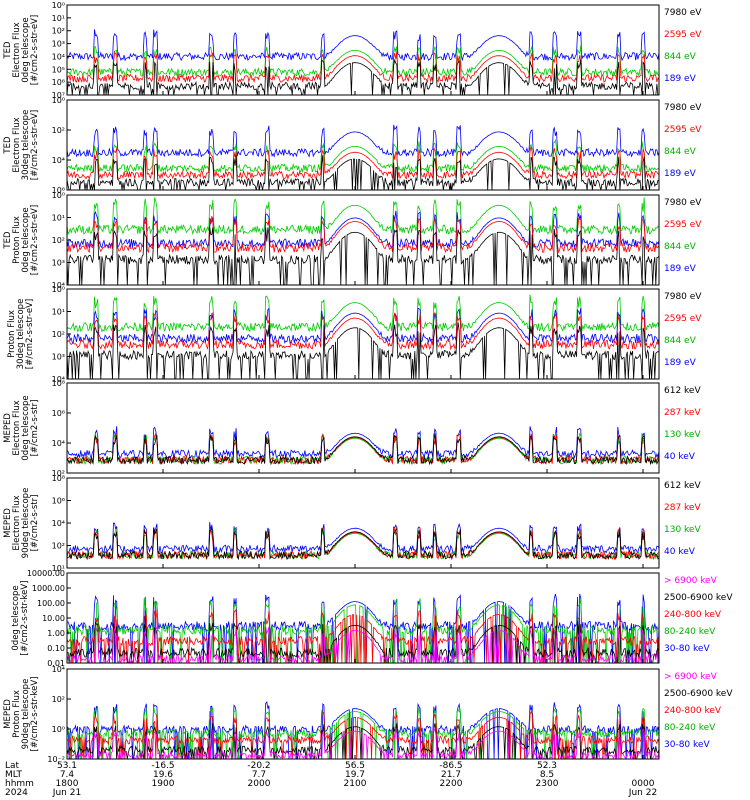  What do you see at coordinates (259, 784) in the screenshot?
I see `x-tick-label-hhmm: 2000` at bounding box center [259, 784].